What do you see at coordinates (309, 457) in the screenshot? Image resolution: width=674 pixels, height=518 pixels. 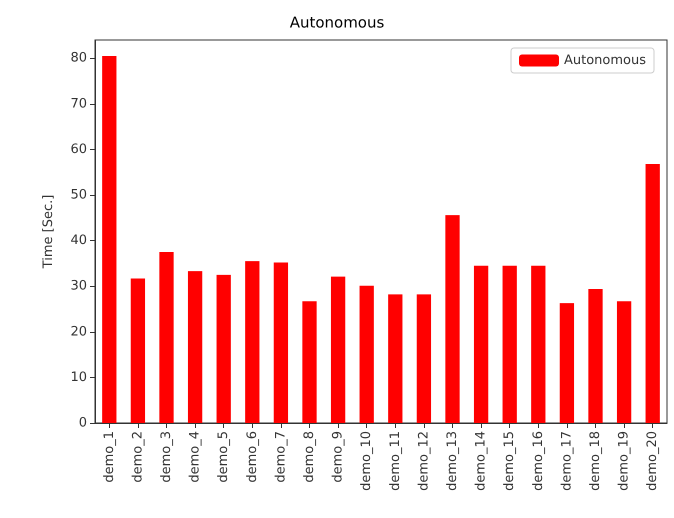 I see `x-tick-label: demo_8` at bounding box center [309, 457].